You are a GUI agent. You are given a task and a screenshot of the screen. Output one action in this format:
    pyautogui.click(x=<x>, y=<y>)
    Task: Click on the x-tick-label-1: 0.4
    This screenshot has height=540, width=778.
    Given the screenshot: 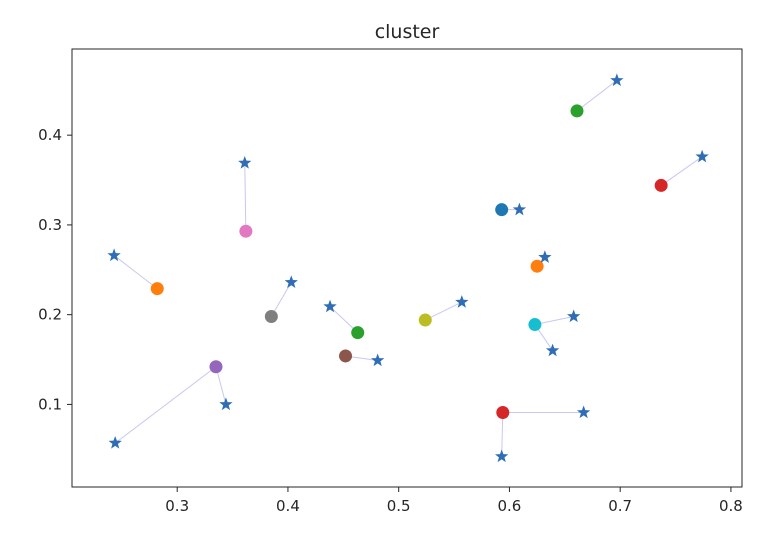 What is the action you would take?
    pyautogui.click(x=288, y=506)
    